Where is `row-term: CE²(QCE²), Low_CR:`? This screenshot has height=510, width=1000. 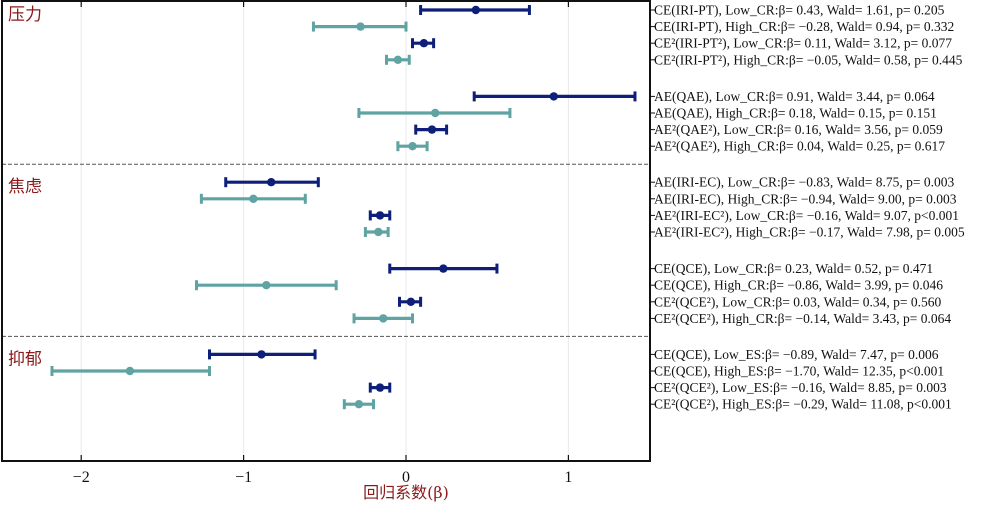 row-term: CE²(QCE²), Low_CR: is located at coordinates (714, 301).